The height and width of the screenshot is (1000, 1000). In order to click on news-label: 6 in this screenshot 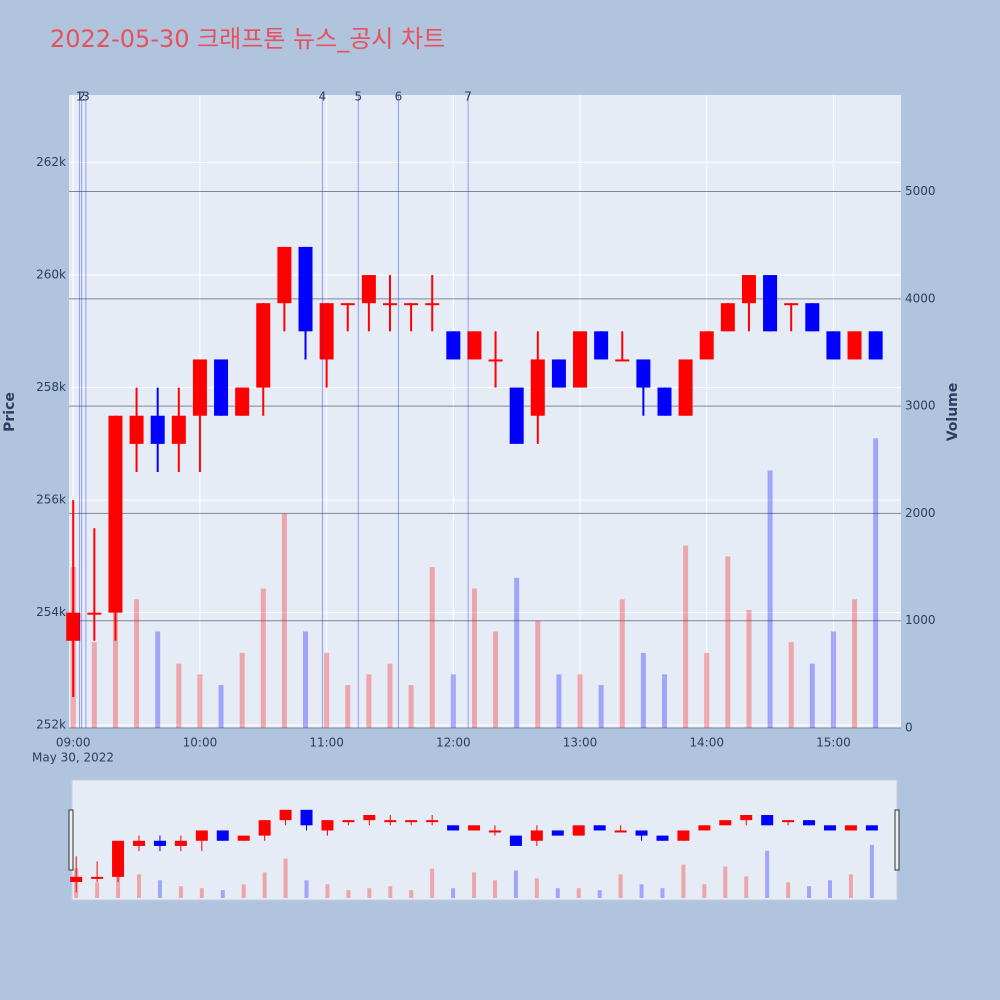, I will do `click(399, 97)`.